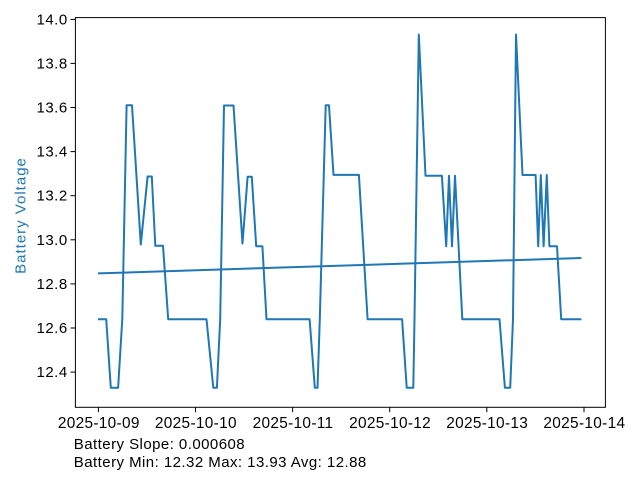  Describe the element at coordinates (159, 444) in the screenshot. I see `svg-text: Battery Slope: 0.000608` at that location.